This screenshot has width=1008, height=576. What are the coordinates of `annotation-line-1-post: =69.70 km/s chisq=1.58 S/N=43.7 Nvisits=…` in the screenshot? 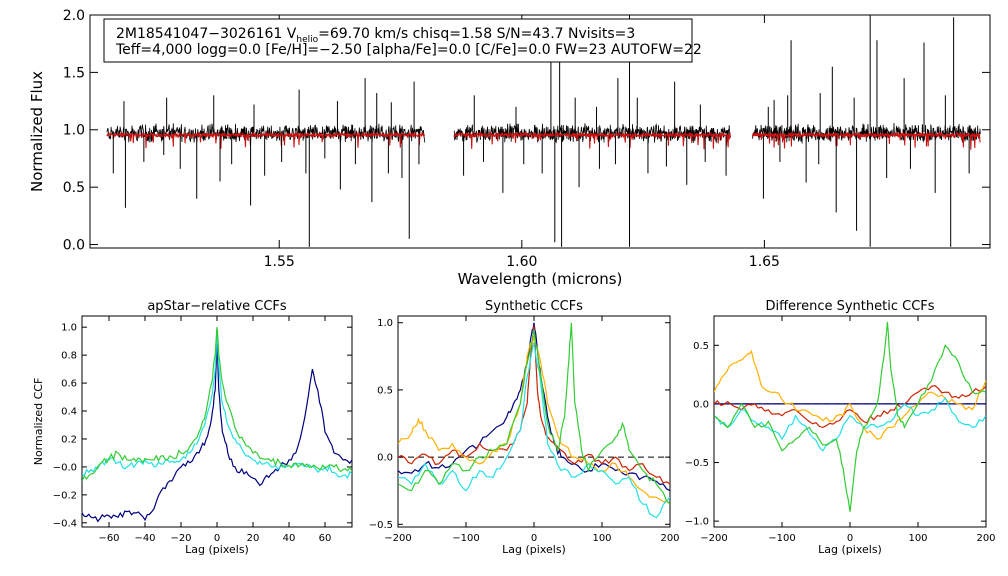 It's located at (476, 34).